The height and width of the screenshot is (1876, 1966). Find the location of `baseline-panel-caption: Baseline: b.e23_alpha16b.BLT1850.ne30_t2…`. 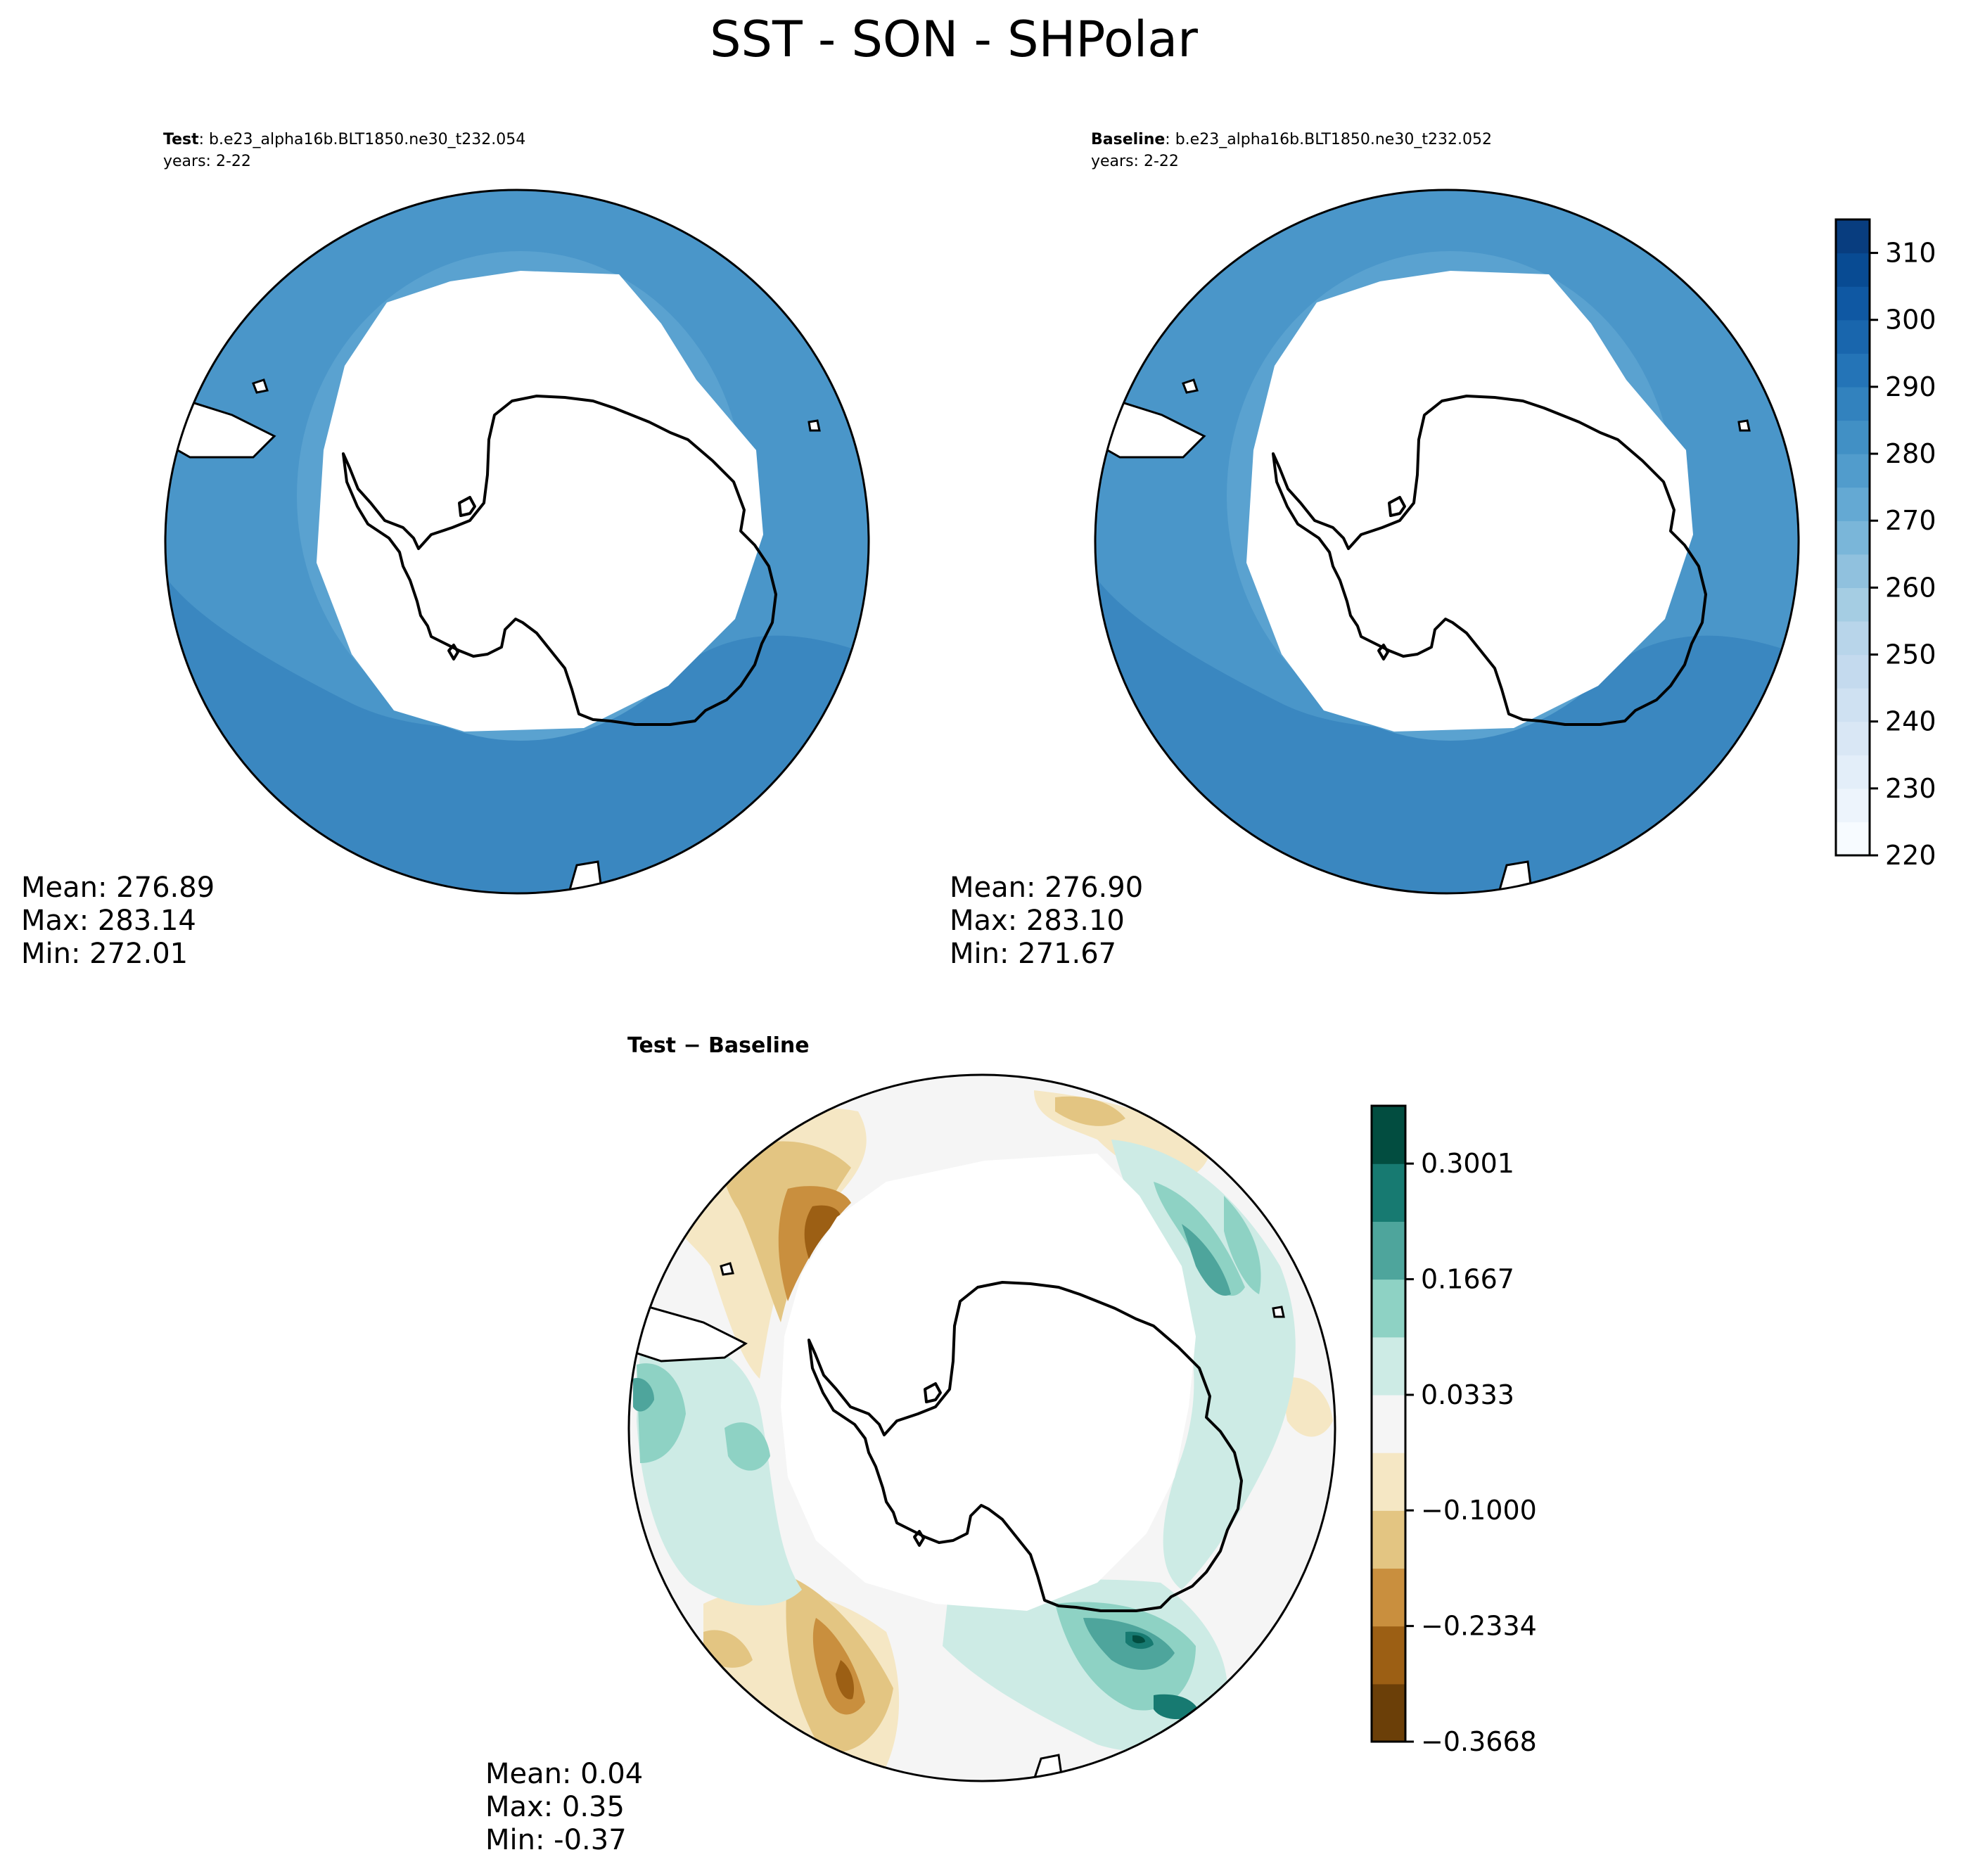

baseline-panel-caption: Baseline: b.e23_alpha16b.BLT1850.ne30_t2… is located at coordinates (1291, 139).